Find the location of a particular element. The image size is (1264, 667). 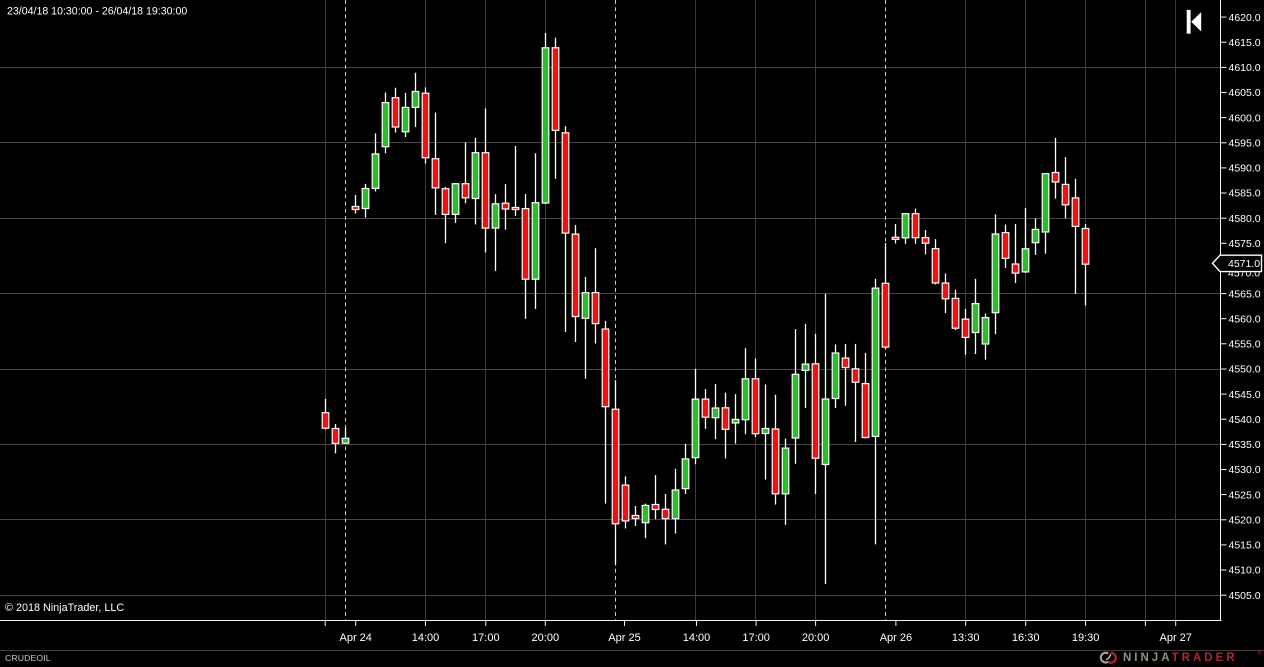

svg-text: 4540.0 is located at coordinates (1245, 420).